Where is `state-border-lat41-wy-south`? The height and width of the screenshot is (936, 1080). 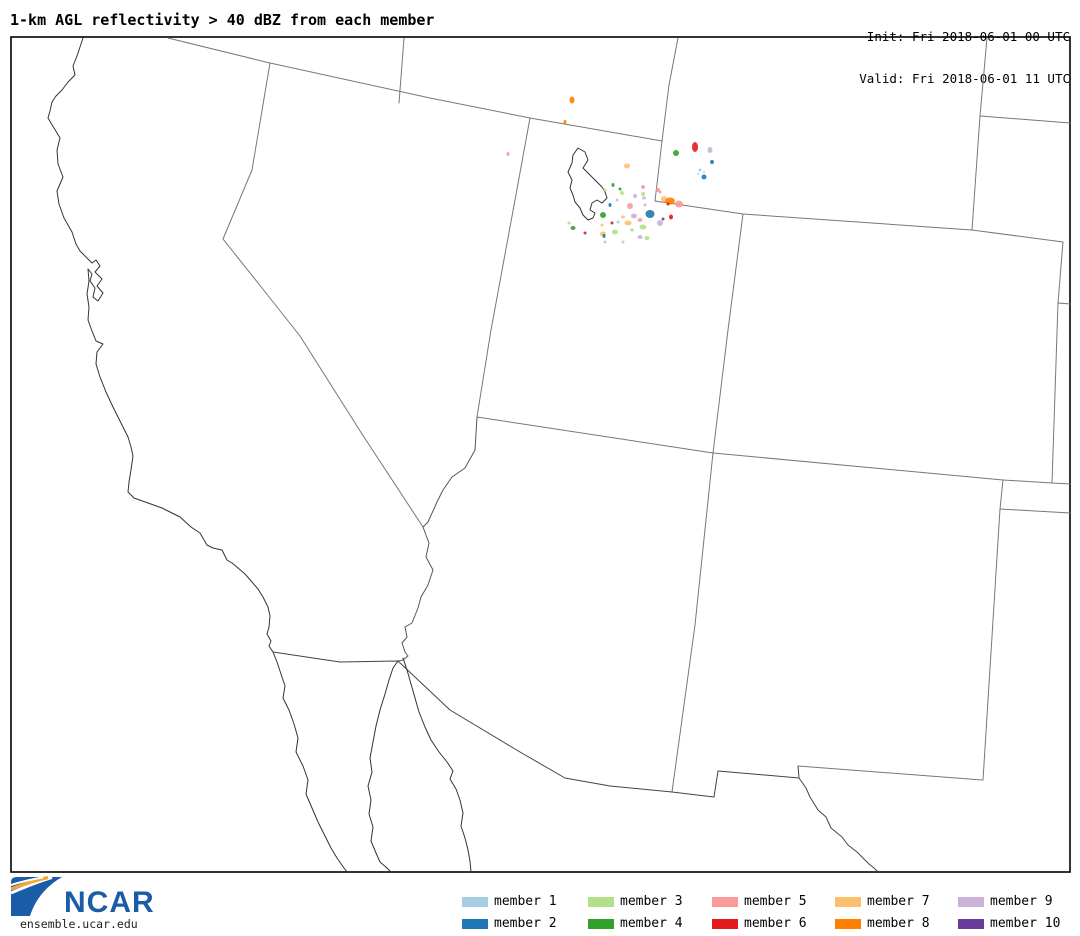
state-border-lat41-wy-south is located at coordinates (859, 221).